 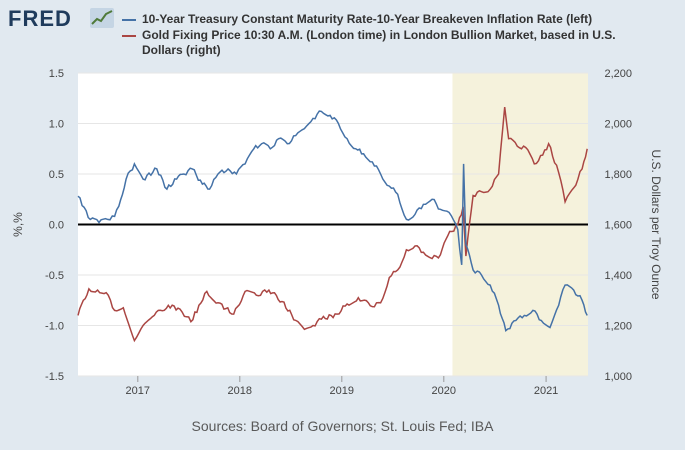 What do you see at coordinates (546, 391) in the screenshot?
I see `x-tick-label: 2021` at bounding box center [546, 391].